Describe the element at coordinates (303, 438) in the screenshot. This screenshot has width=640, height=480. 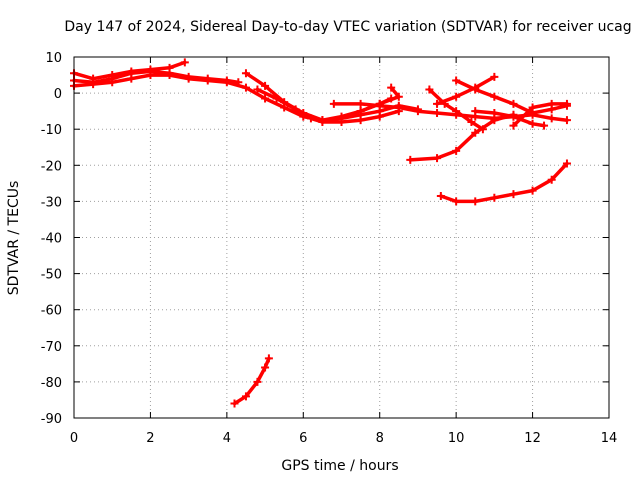
I see `x-tick-label: 6` at that location.